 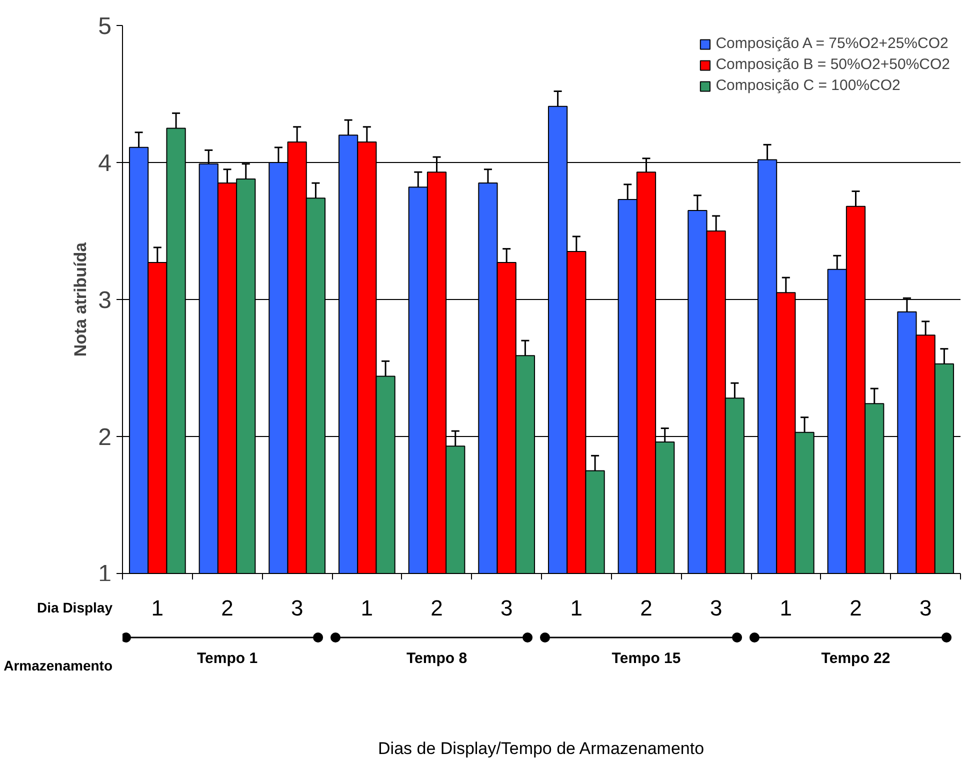 I want to click on y-tick-label: 2, so click(x=105, y=437).